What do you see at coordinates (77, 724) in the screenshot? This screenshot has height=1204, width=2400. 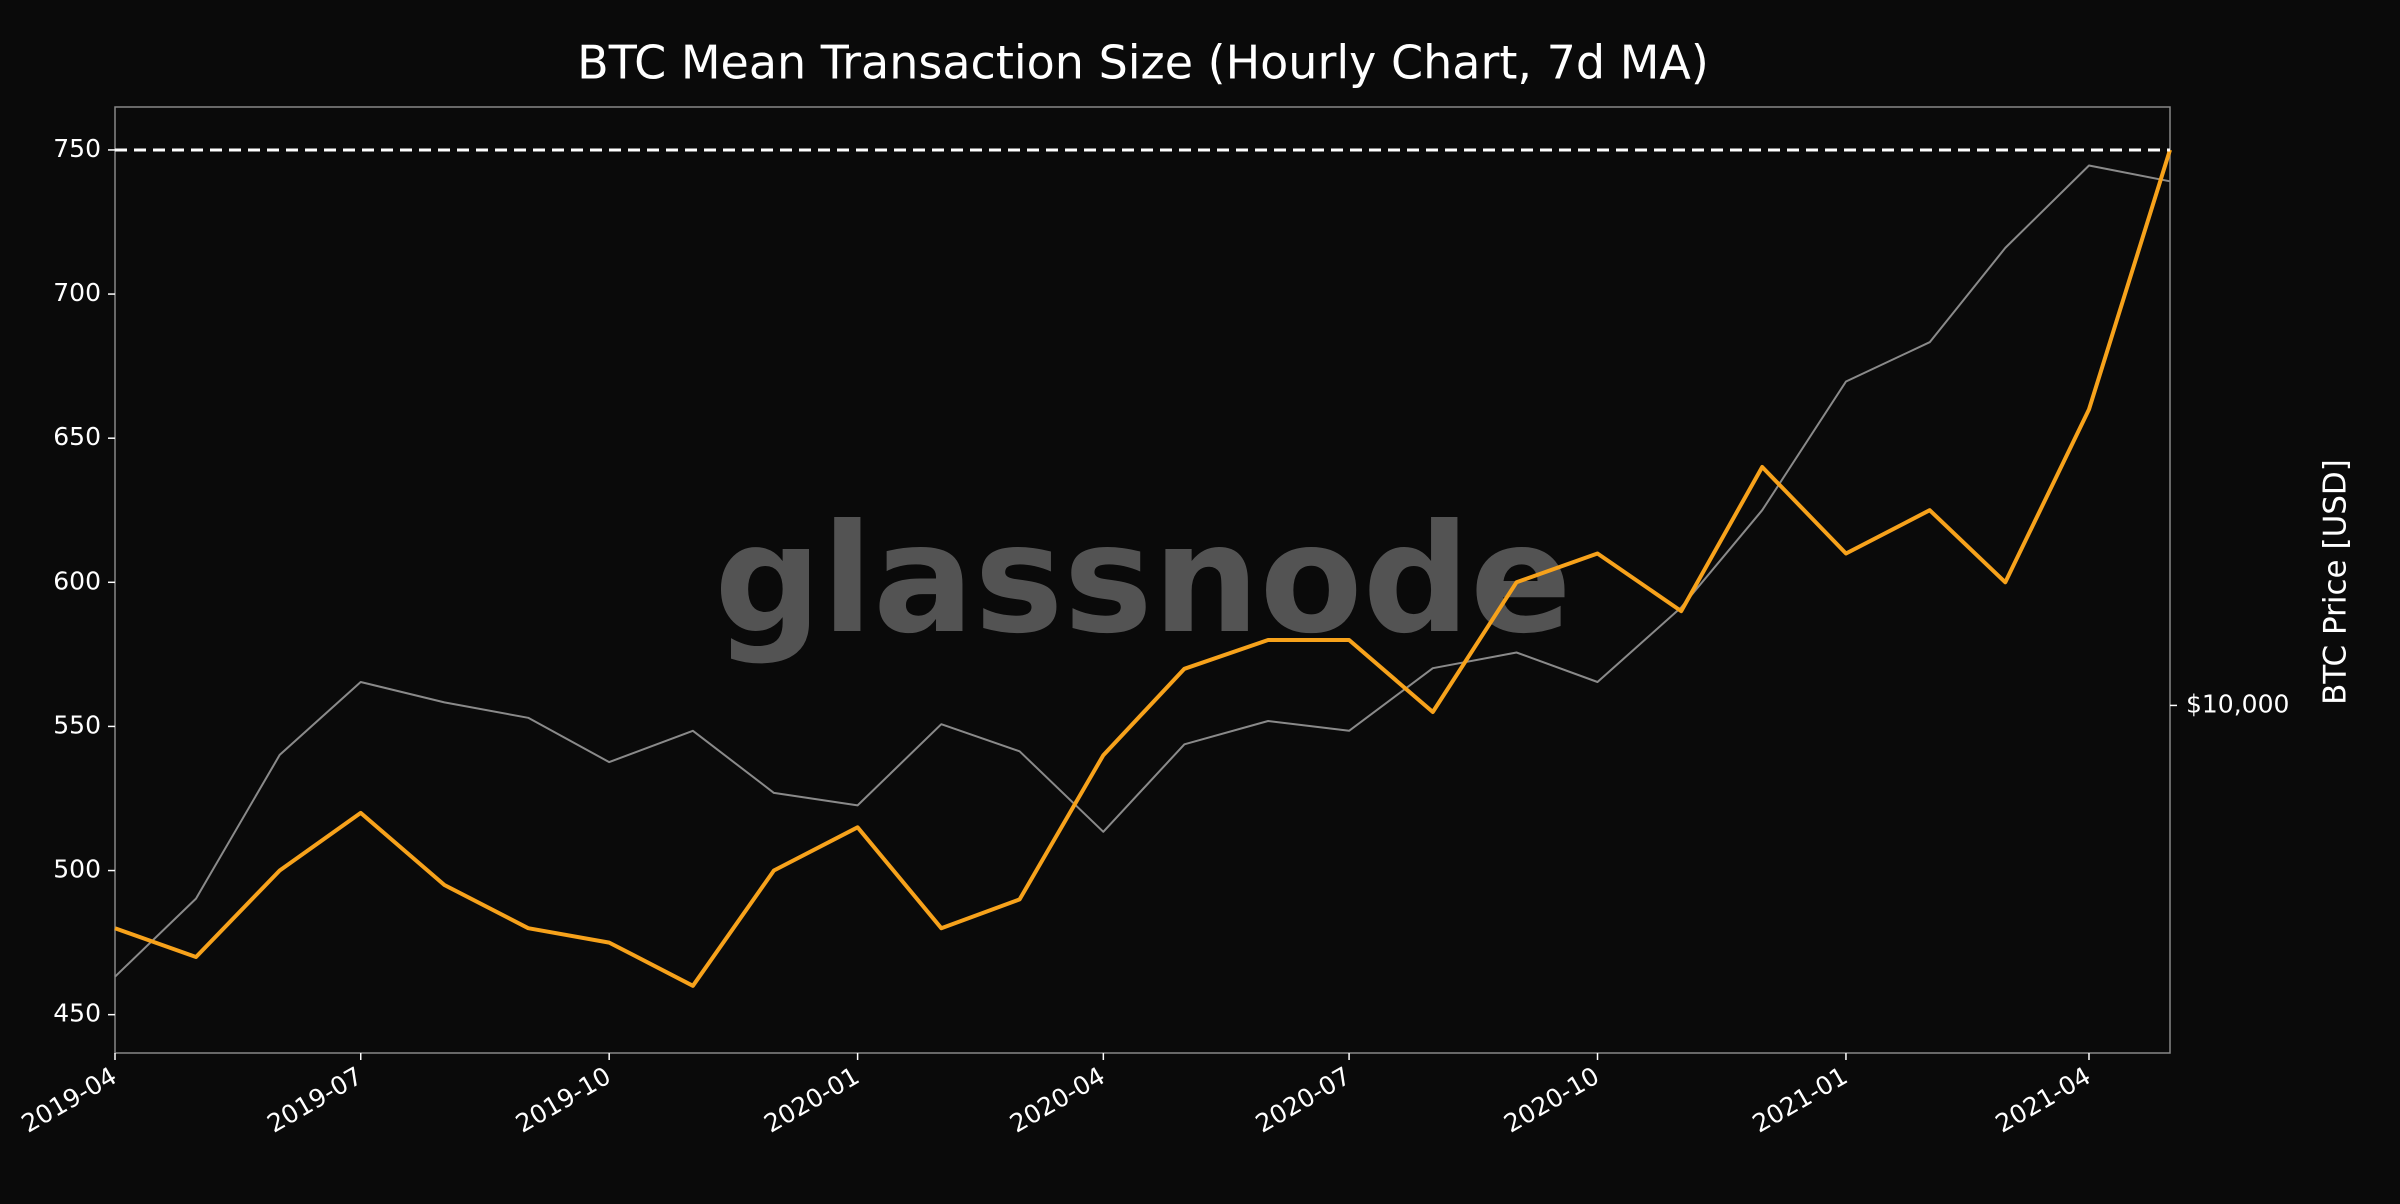 I see `y-tick-label: 550` at bounding box center [77, 724].